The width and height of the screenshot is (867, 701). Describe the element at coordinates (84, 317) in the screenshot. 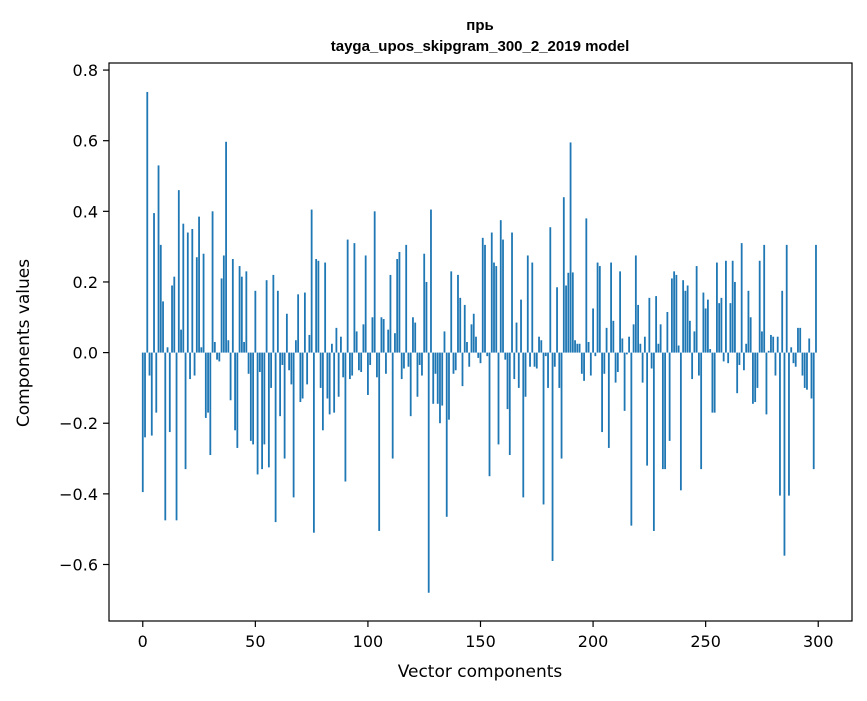

I see `y-axis-ticks: −0.6 −0.4 −0.2 0.0 0.2 0.4 0.6 0.8` at that location.